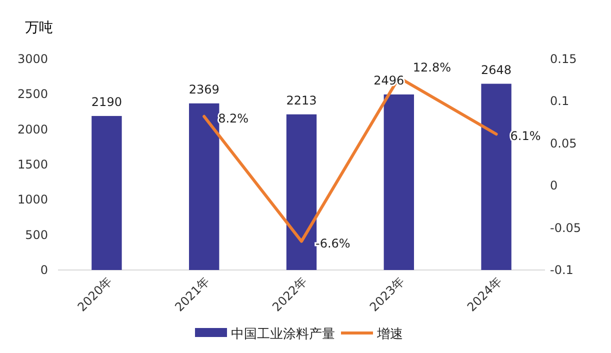 The image size is (611, 353). I want to click on y-tick-label: 2500, so click(32, 94).